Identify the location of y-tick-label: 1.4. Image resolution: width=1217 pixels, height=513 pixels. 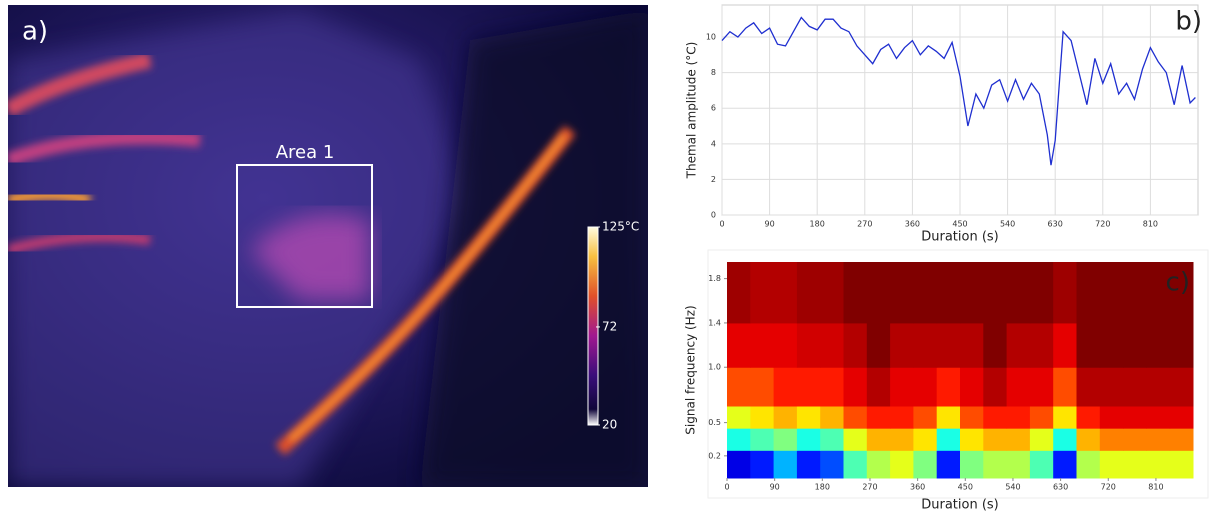
(714, 322).